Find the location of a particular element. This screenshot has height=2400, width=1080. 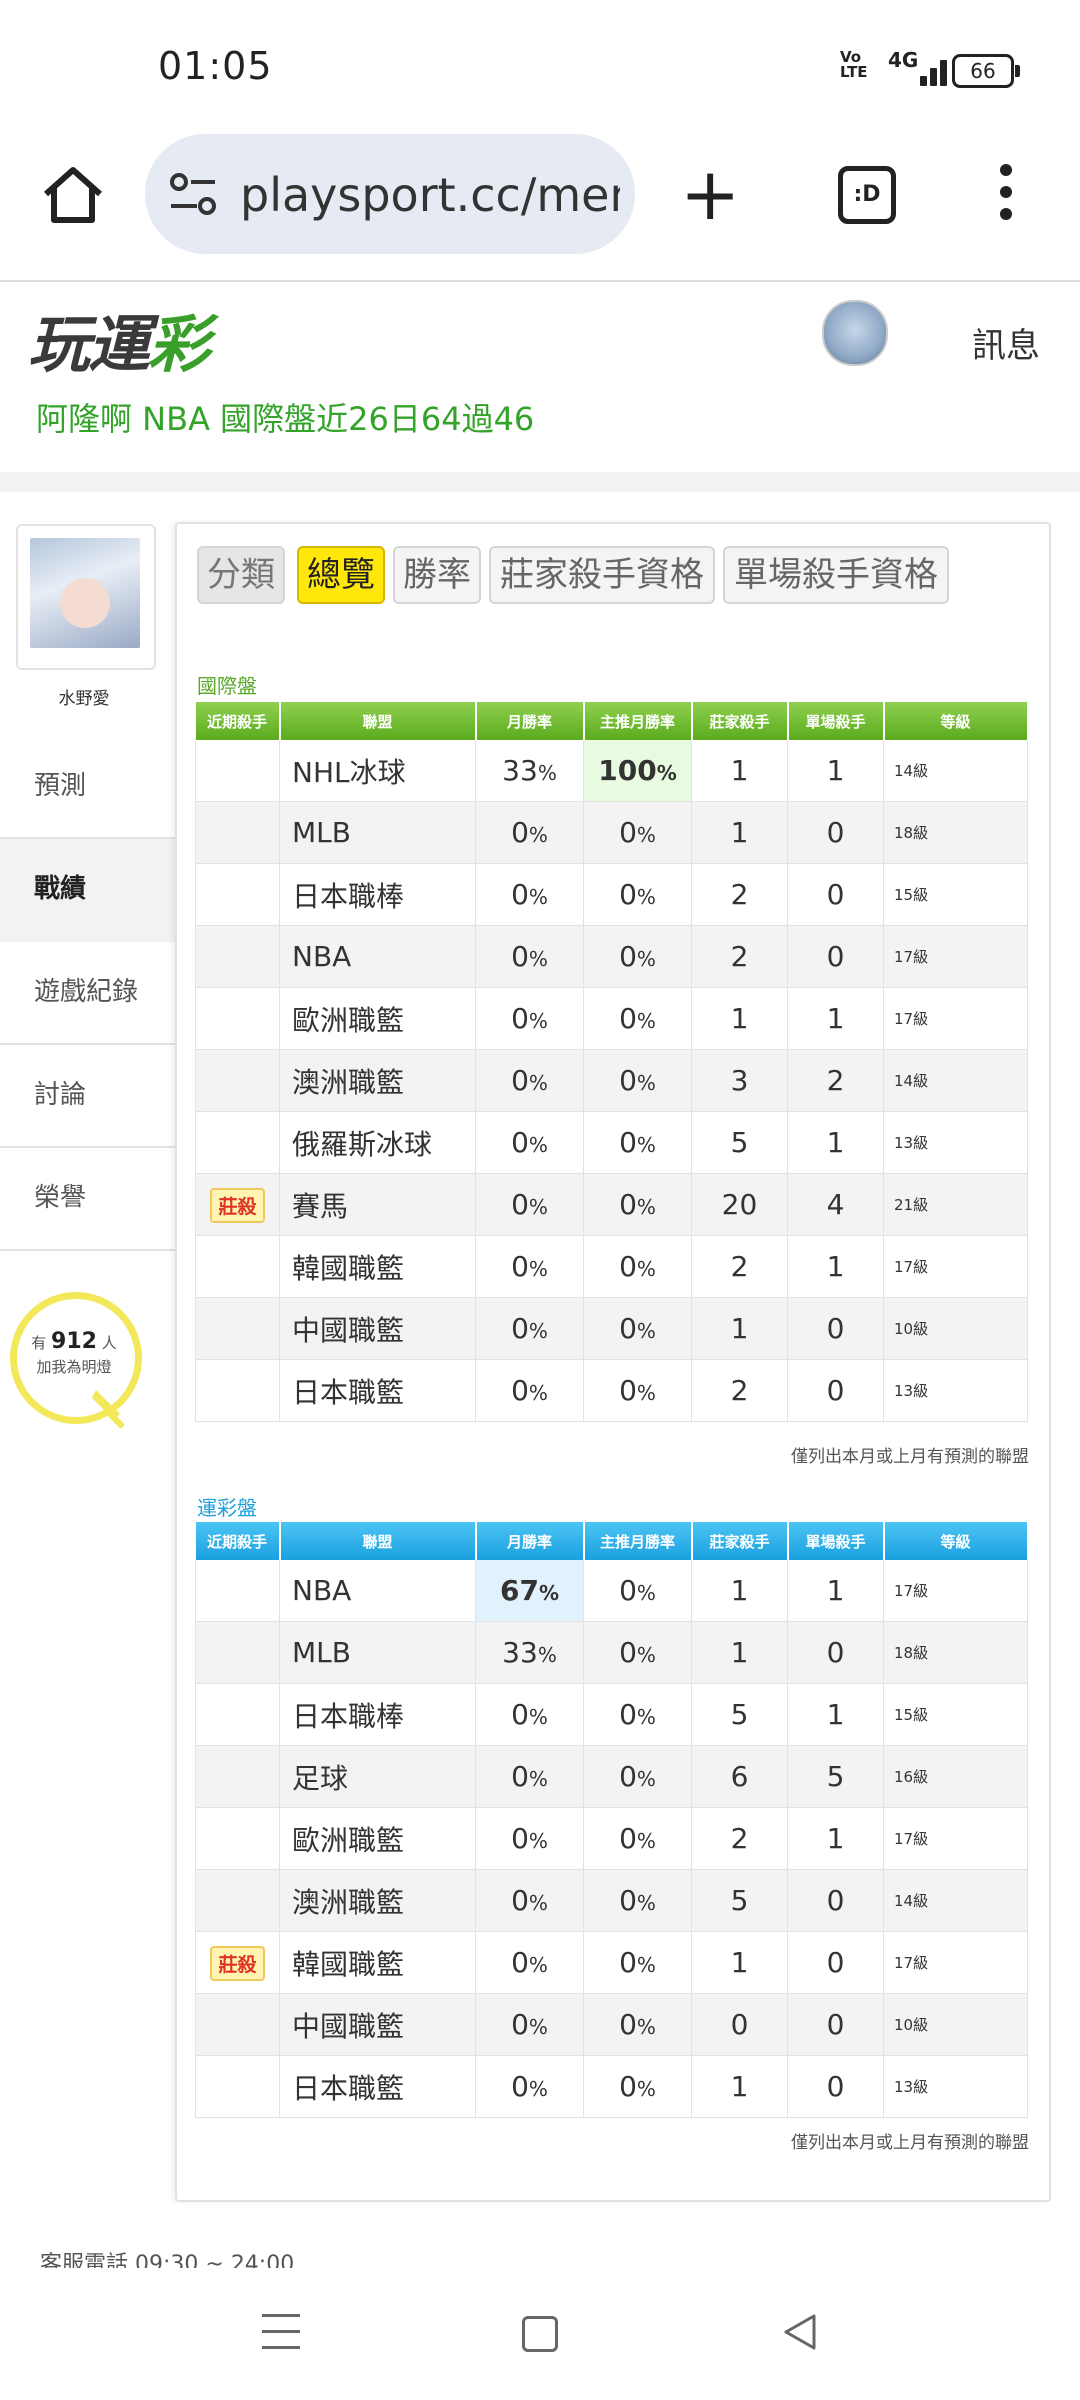

nav-item-predict: 預測 is located at coordinates (87, 787).